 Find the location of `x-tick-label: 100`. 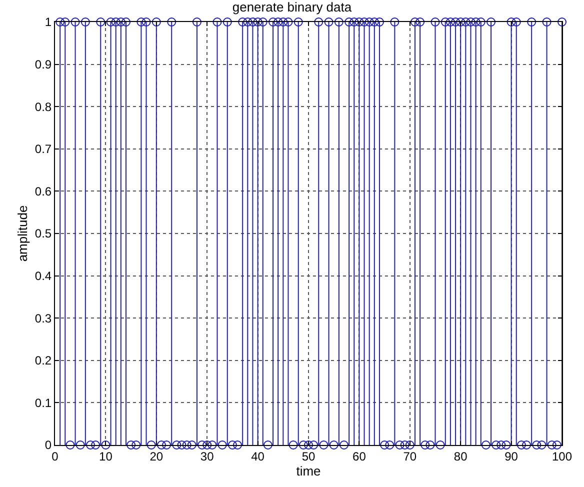

x-tick-label: 100 is located at coordinates (562, 456).